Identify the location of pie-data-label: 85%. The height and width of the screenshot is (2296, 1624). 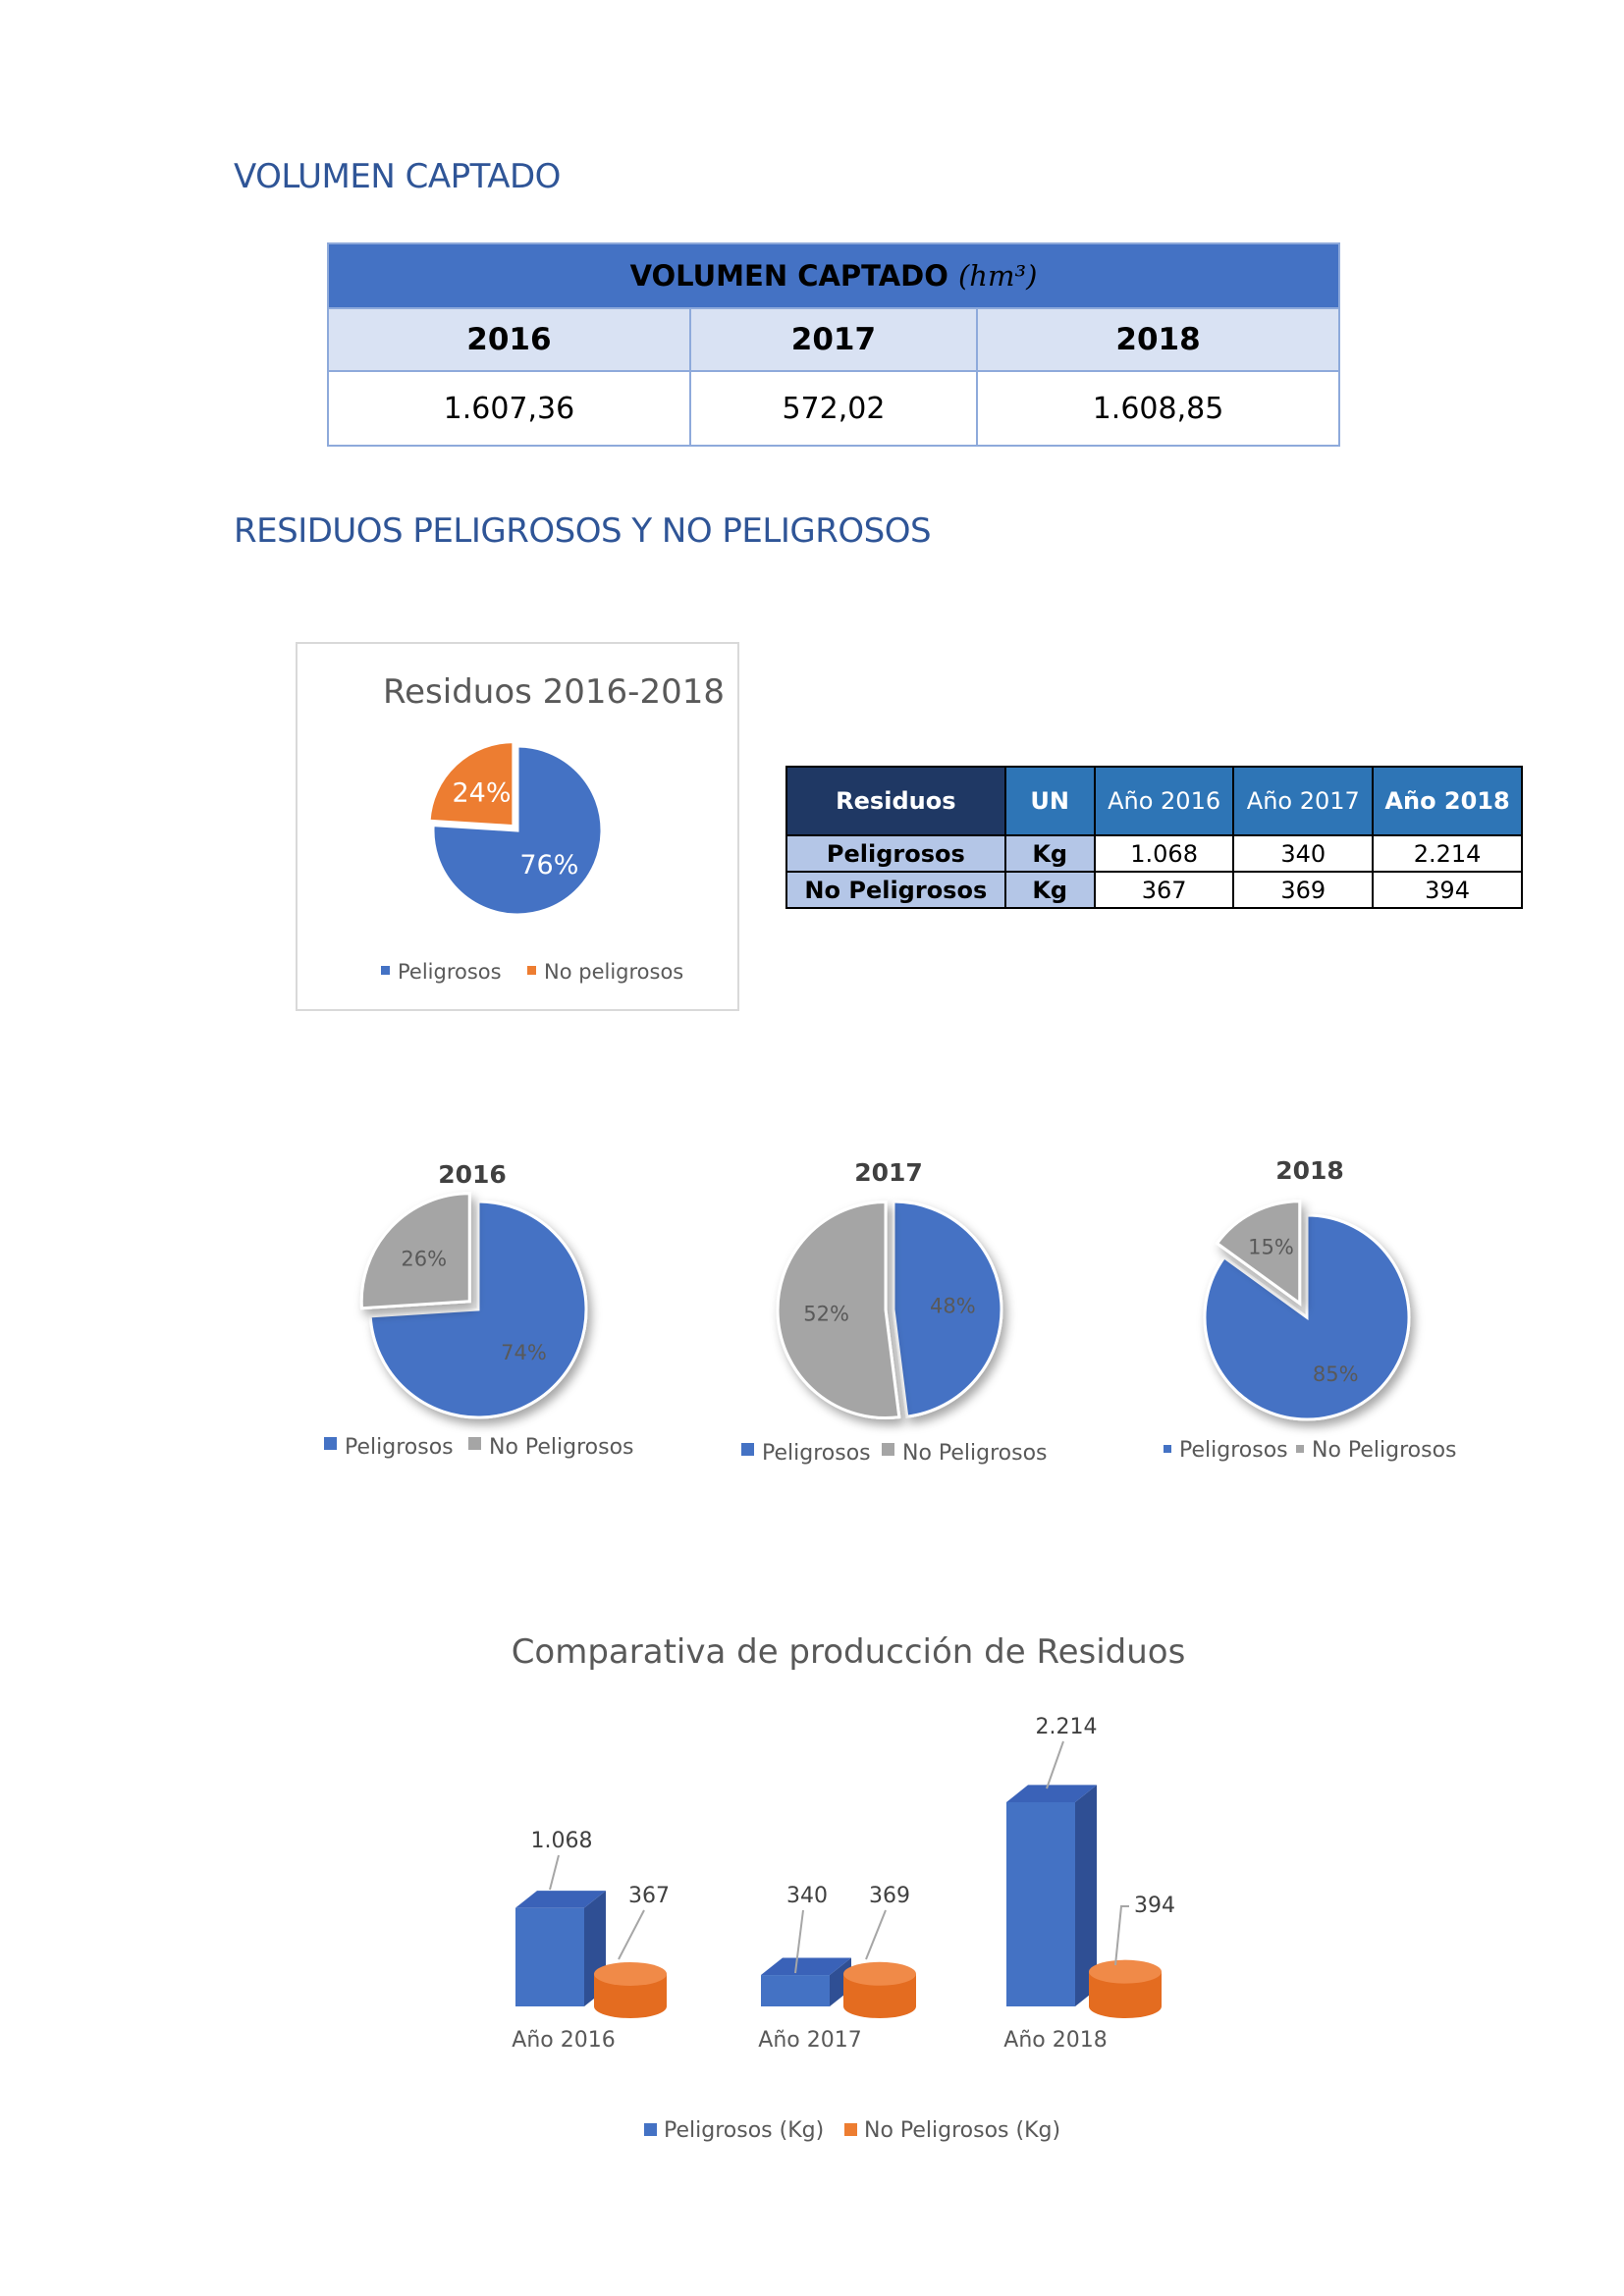
(1336, 1374).